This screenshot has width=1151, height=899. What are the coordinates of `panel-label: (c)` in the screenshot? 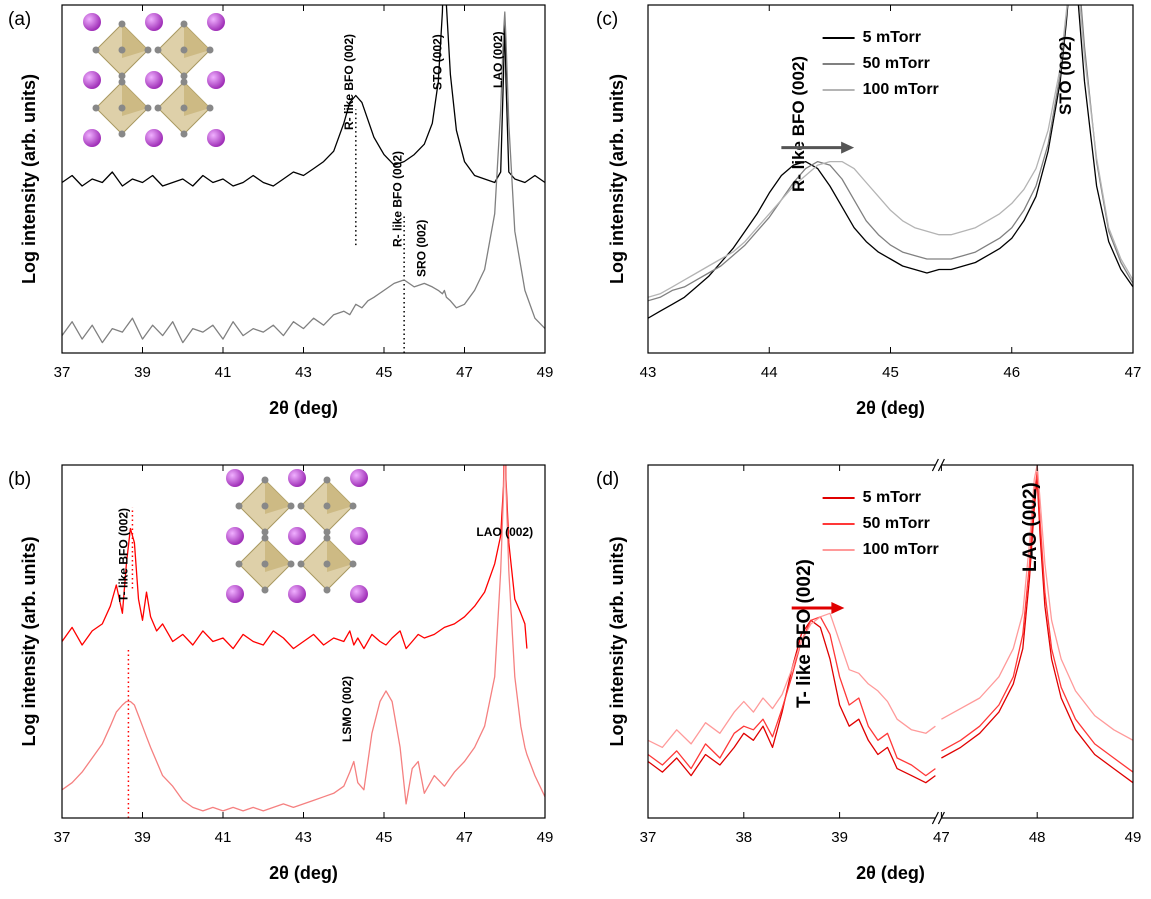 It's located at (607, 19).